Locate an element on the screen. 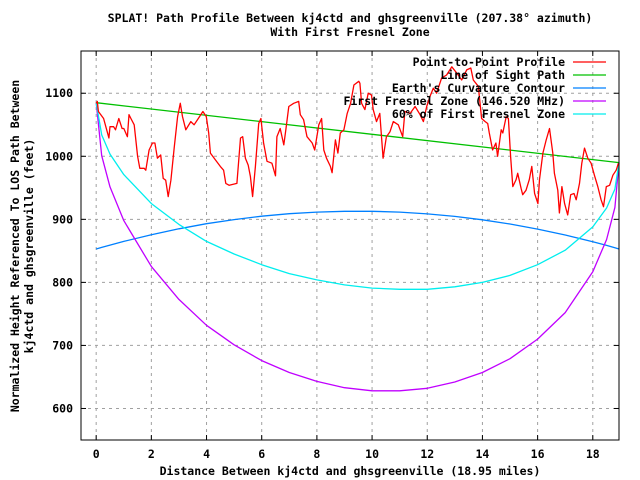 The image size is (640, 480). y-axis-label-line-2: kj4ctd and ghsgreenville (feet) is located at coordinates (29, 246).